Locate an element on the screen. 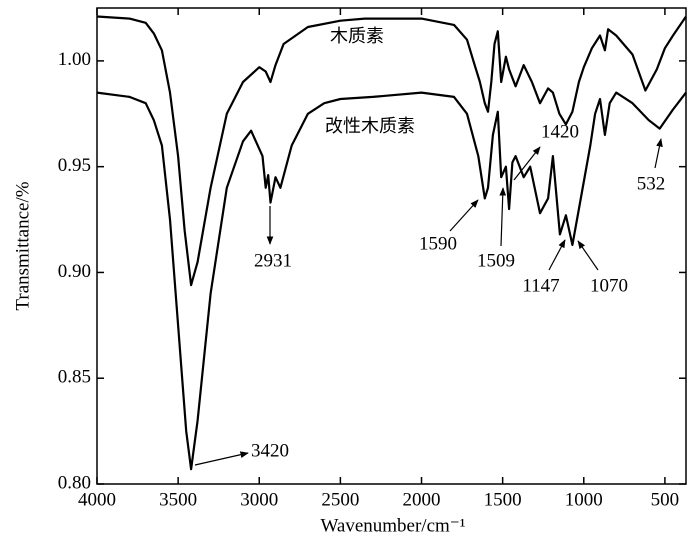  annotation-label: 1147 is located at coordinates (540, 285).